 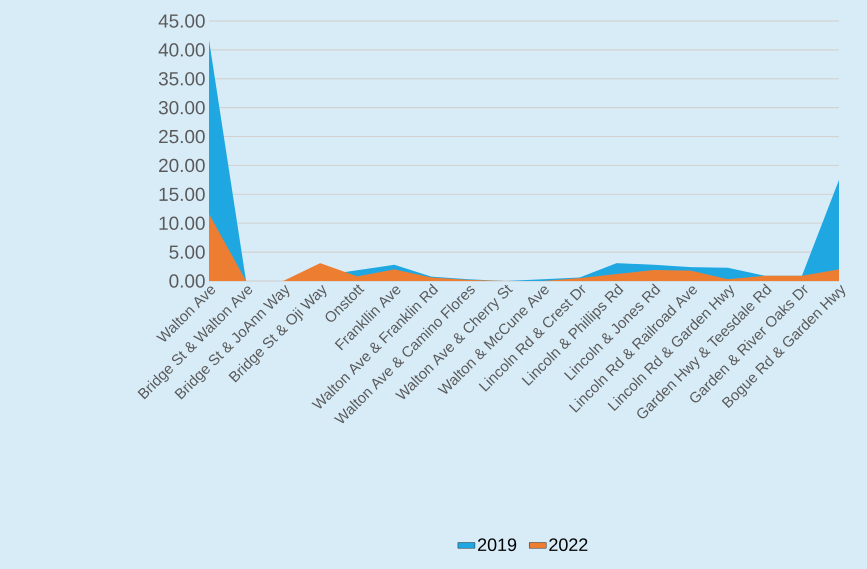 I want to click on y-tick-label: 0.00, so click(x=187, y=281).